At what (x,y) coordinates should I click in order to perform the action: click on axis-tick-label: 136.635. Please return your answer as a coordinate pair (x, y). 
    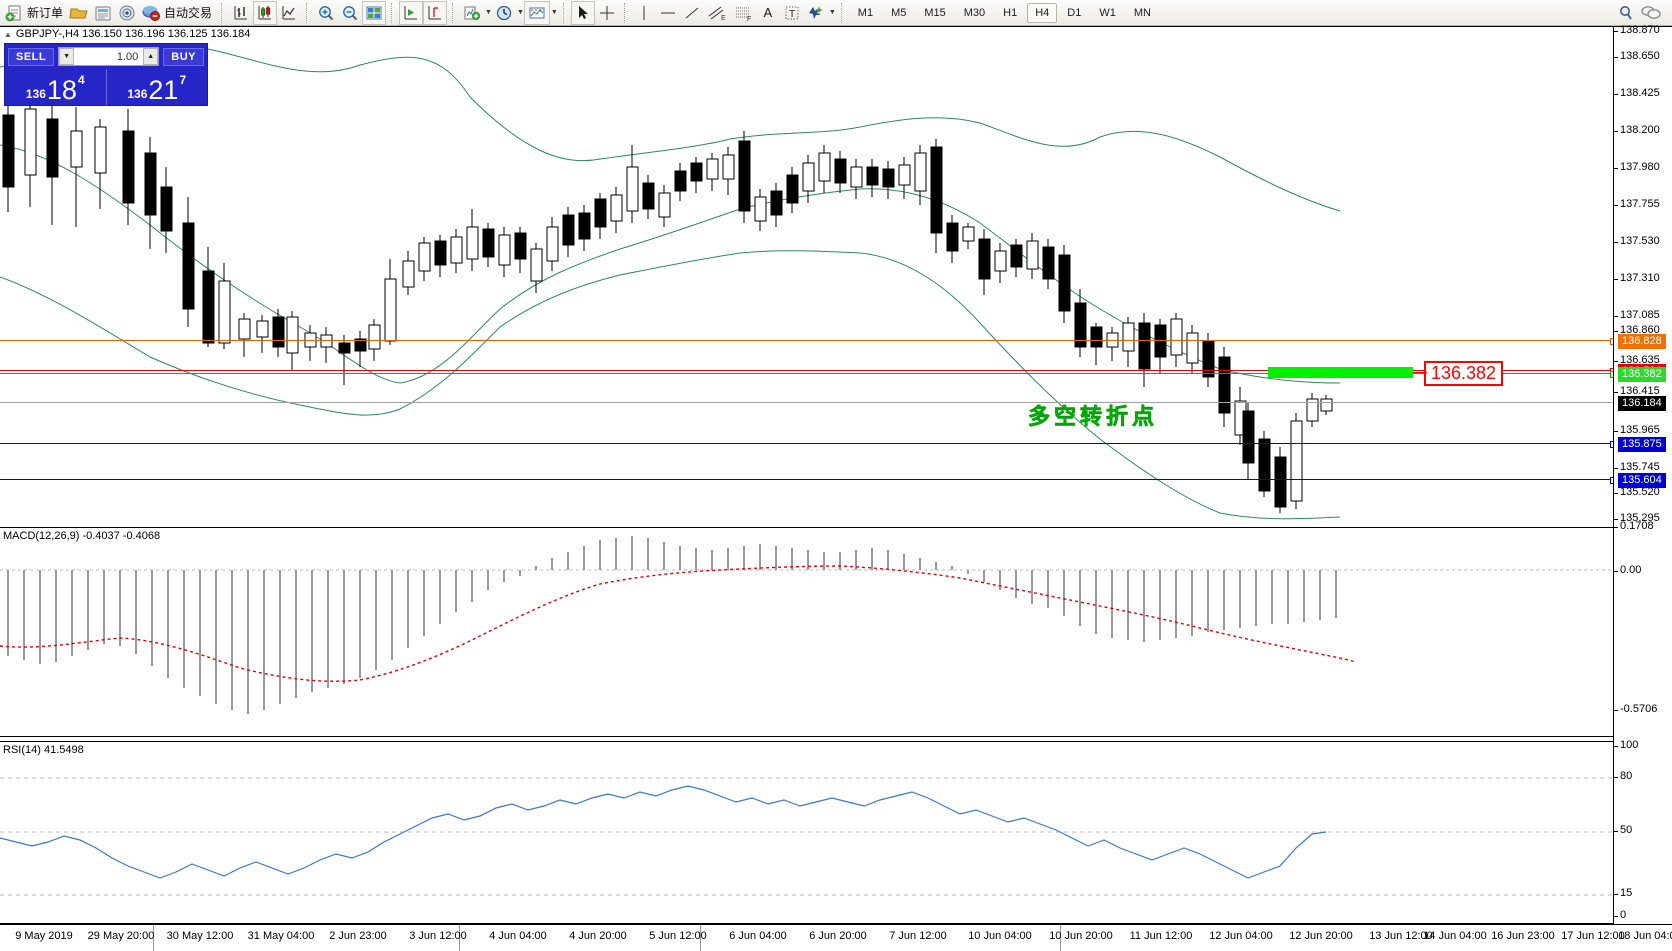
    Looking at the image, I should click on (1640, 360).